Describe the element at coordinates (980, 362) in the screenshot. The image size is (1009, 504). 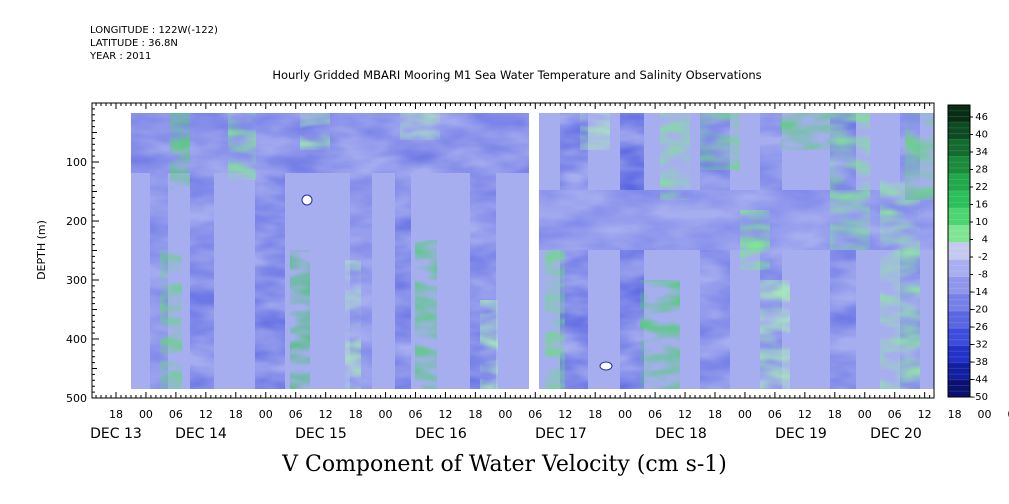
I see `colorbar-label: -38` at that location.